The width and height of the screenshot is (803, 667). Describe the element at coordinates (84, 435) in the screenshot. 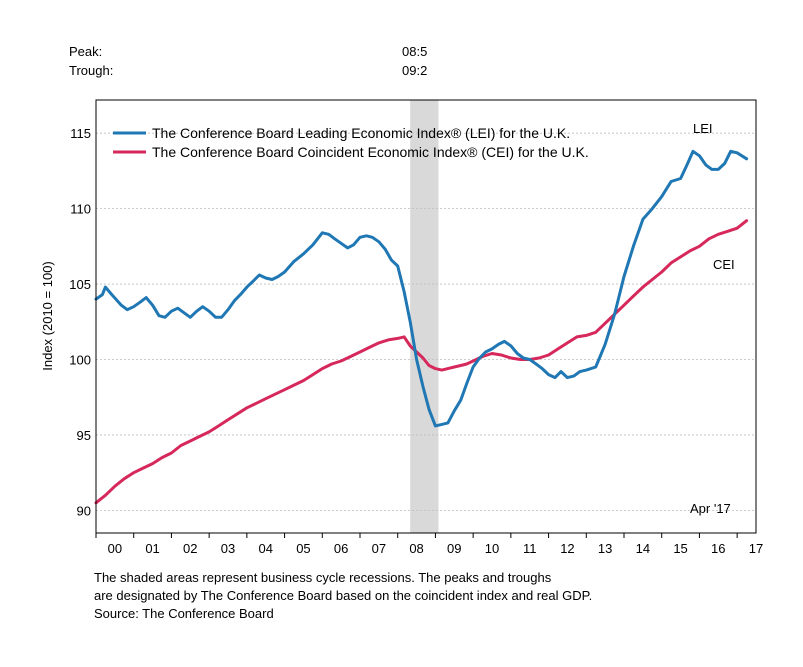

I see `y-tick-label-95: 95` at that location.